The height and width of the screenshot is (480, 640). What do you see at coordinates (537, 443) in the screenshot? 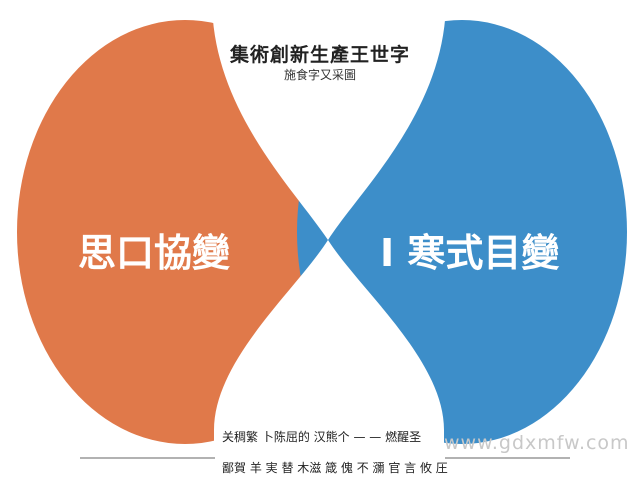
I see `watermark: www.gdxmfw.com` at bounding box center [537, 443].